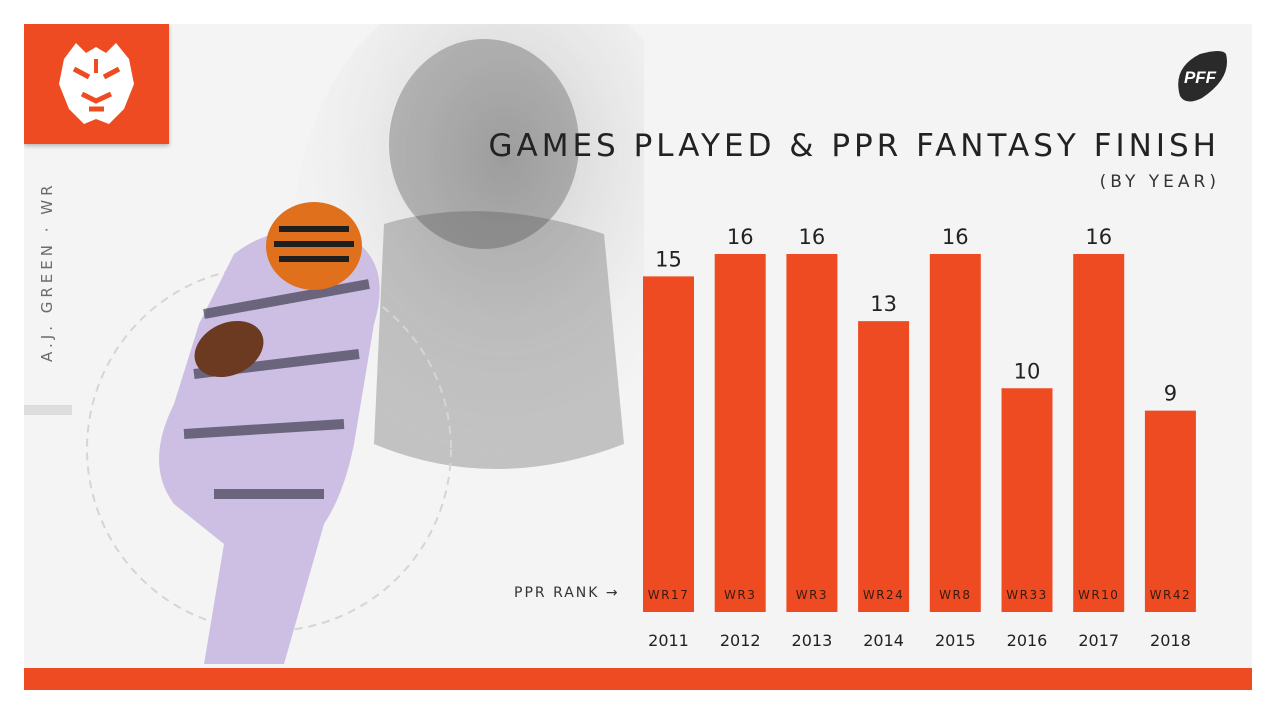  Describe the element at coordinates (557, 593) in the screenshot. I see `ppr-rank-label: PPR RANK` at that location.